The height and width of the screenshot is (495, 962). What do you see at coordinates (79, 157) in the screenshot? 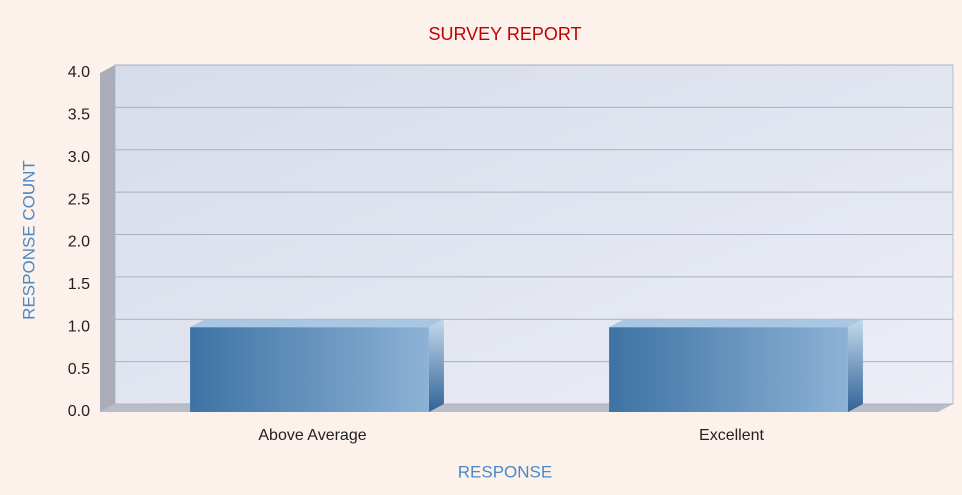
I see `y-tick-label: 3.0` at bounding box center [79, 157].